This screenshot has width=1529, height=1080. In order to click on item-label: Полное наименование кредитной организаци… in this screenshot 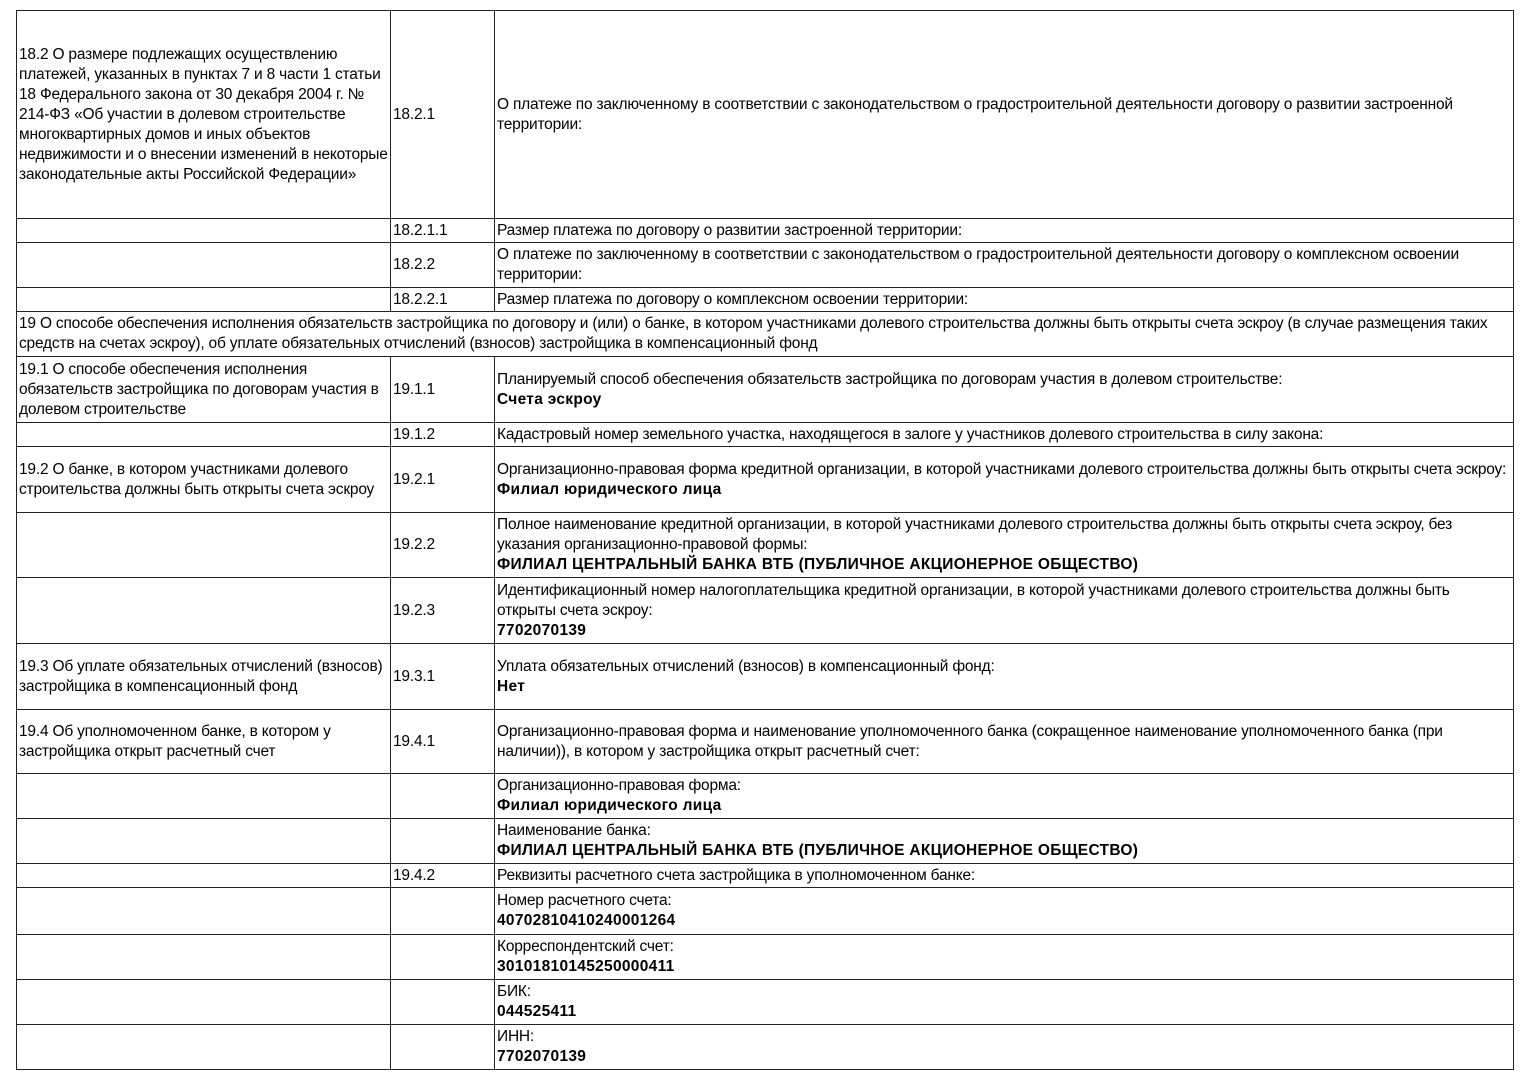, I will do `click(975, 534)`.